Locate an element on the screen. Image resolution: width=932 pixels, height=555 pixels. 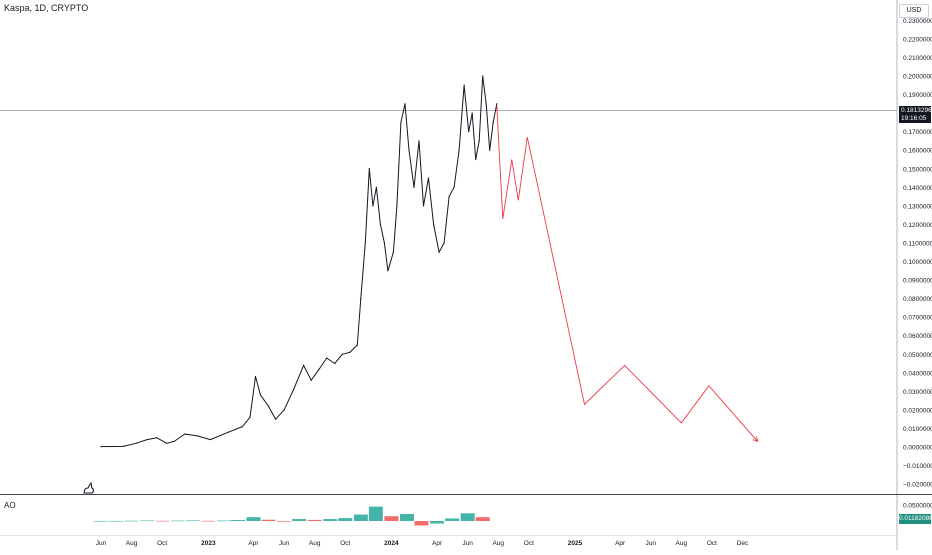
y-tick-label: 0.09000000 is located at coordinates (917, 281).